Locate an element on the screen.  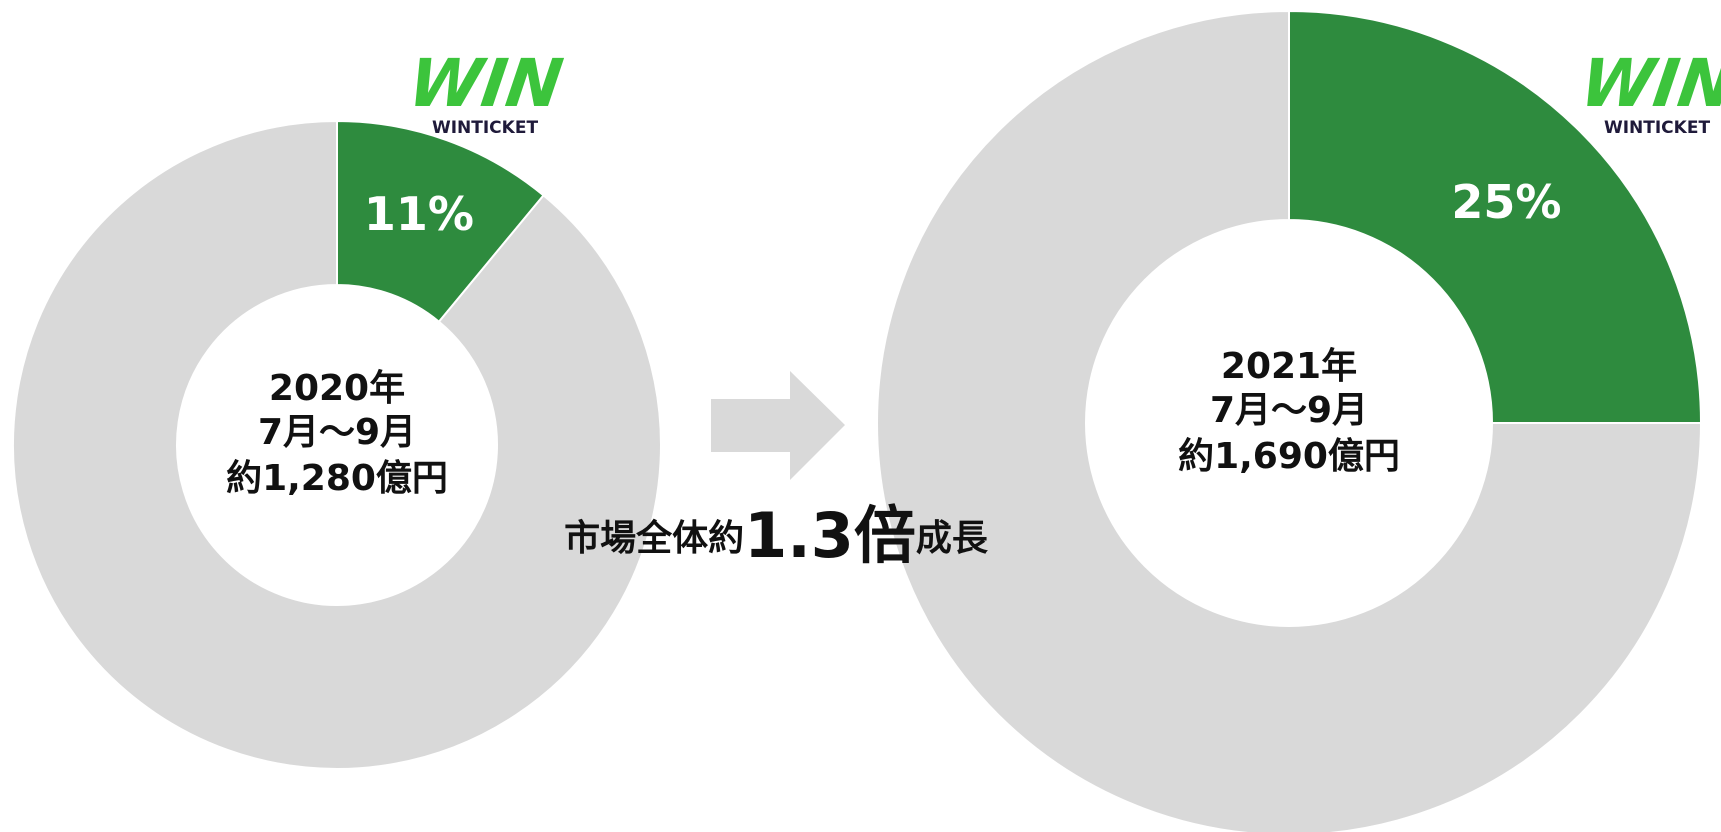
center-label: 2020年 is located at coordinates (337, 388).